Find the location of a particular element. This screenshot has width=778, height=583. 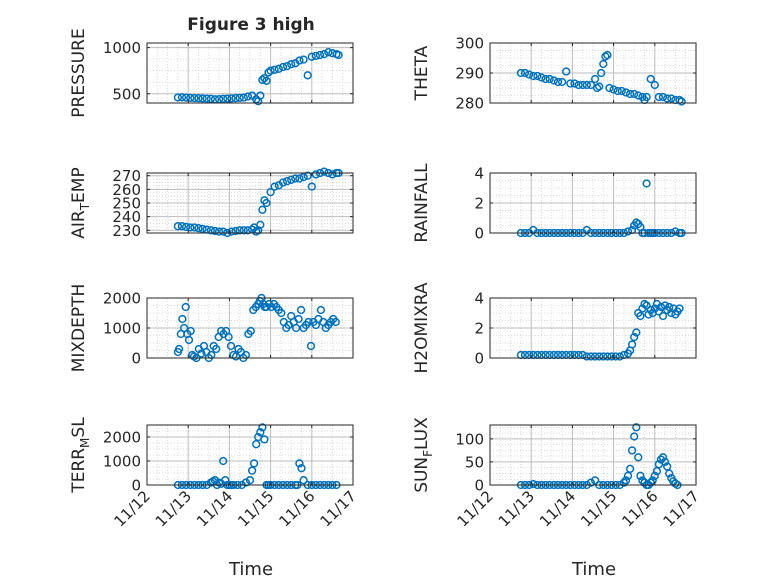

y-tick-label: 230 is located at coordinates (126, 231).